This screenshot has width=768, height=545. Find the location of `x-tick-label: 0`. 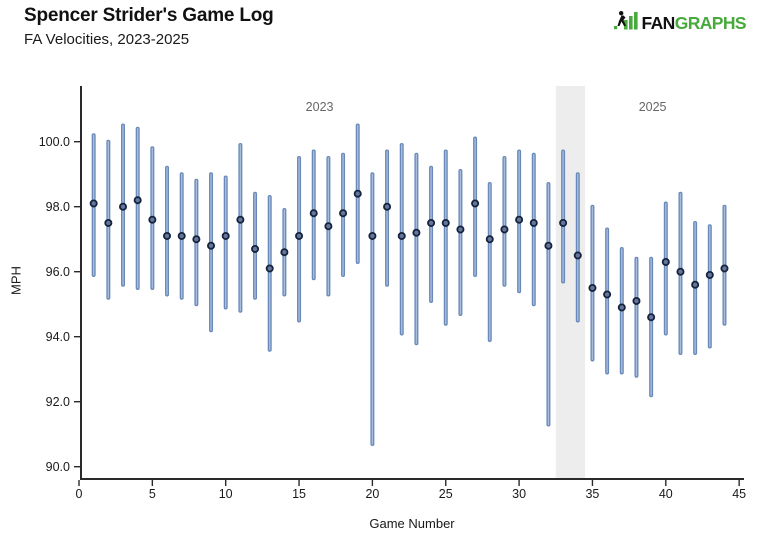

x-tick-label: 0 is located at coordinates (79, 494).